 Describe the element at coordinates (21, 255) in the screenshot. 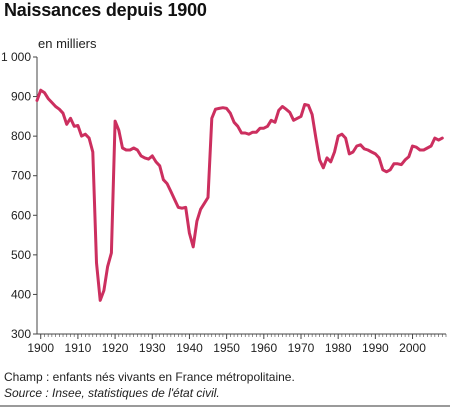

I see `y-tick-label: 500` at that location.